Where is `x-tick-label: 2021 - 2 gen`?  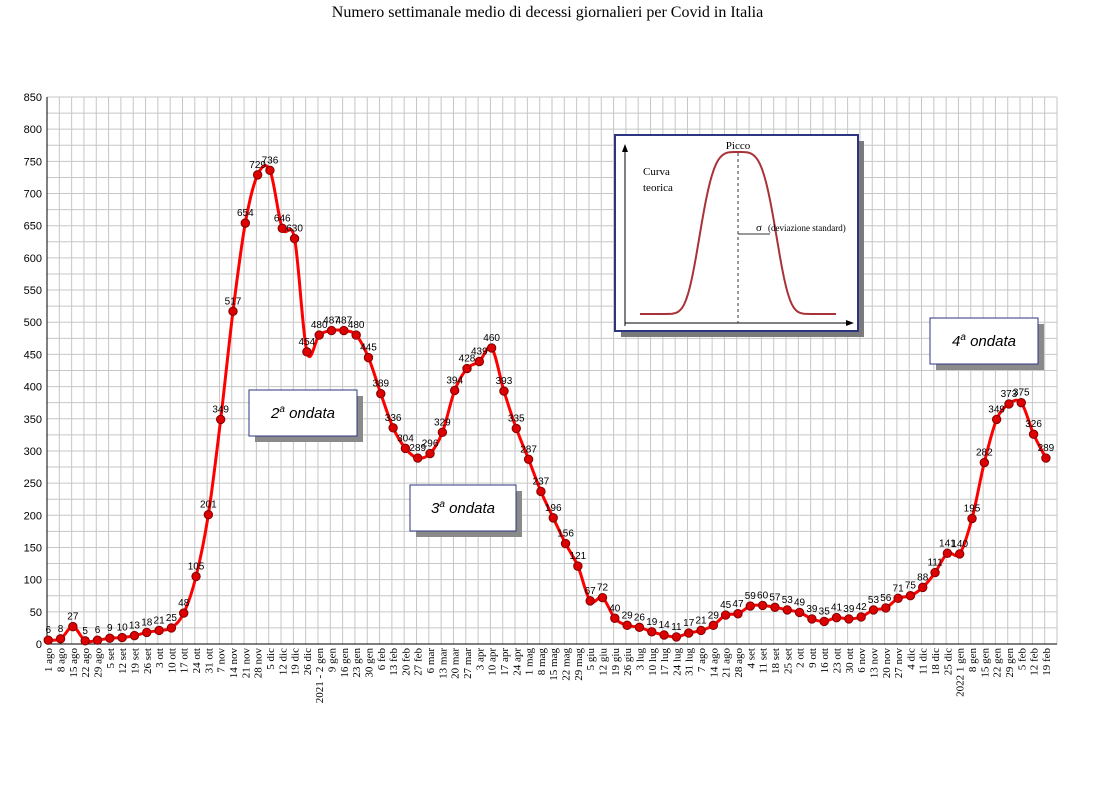 x-tick-label: 2021 - 2 gen is located at coordinates (320, 676).